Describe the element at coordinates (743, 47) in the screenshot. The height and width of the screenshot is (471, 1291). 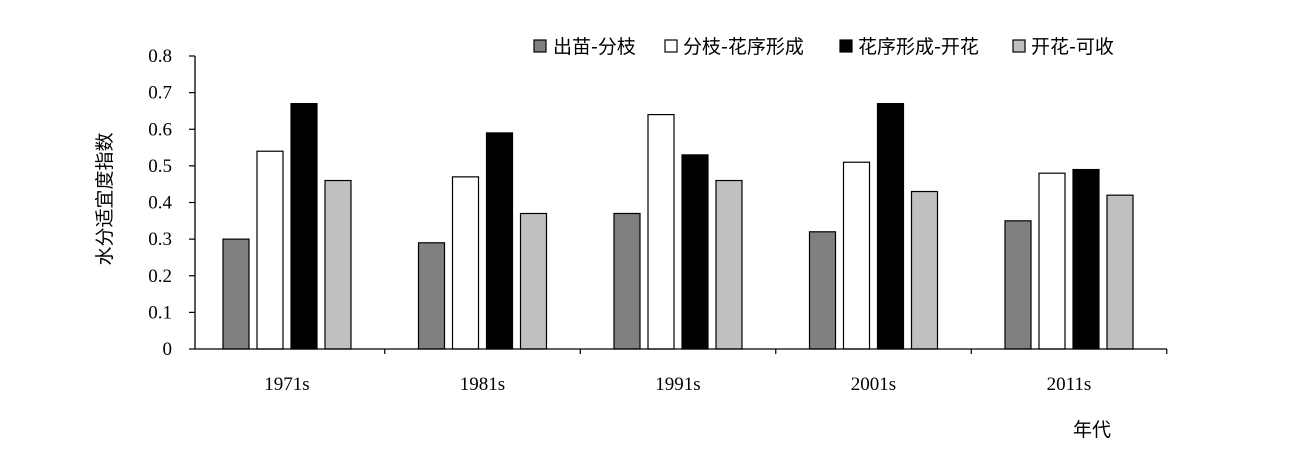
I see `legend-label-1: 分枝-花序形成` at that location.